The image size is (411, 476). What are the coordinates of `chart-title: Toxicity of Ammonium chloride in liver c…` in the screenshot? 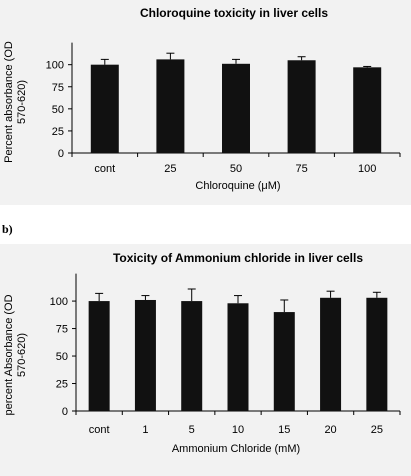 It's located at (238, 258).